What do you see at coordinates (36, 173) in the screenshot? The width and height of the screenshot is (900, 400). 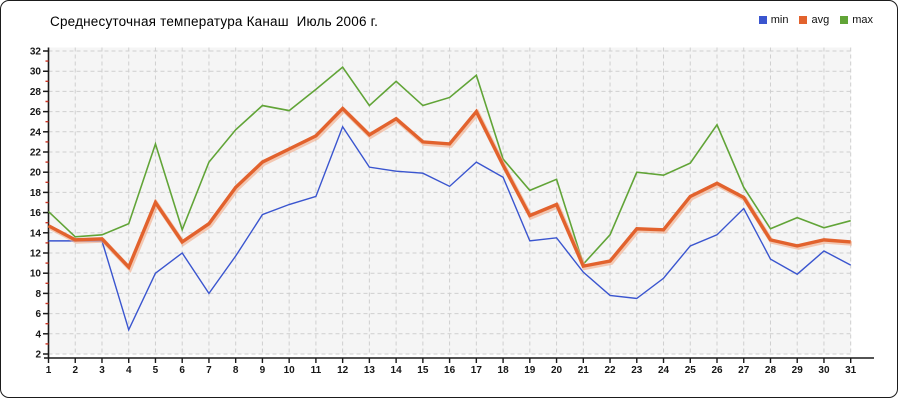 I see `y-tick-label: 20` at bounding box center [36, 173].